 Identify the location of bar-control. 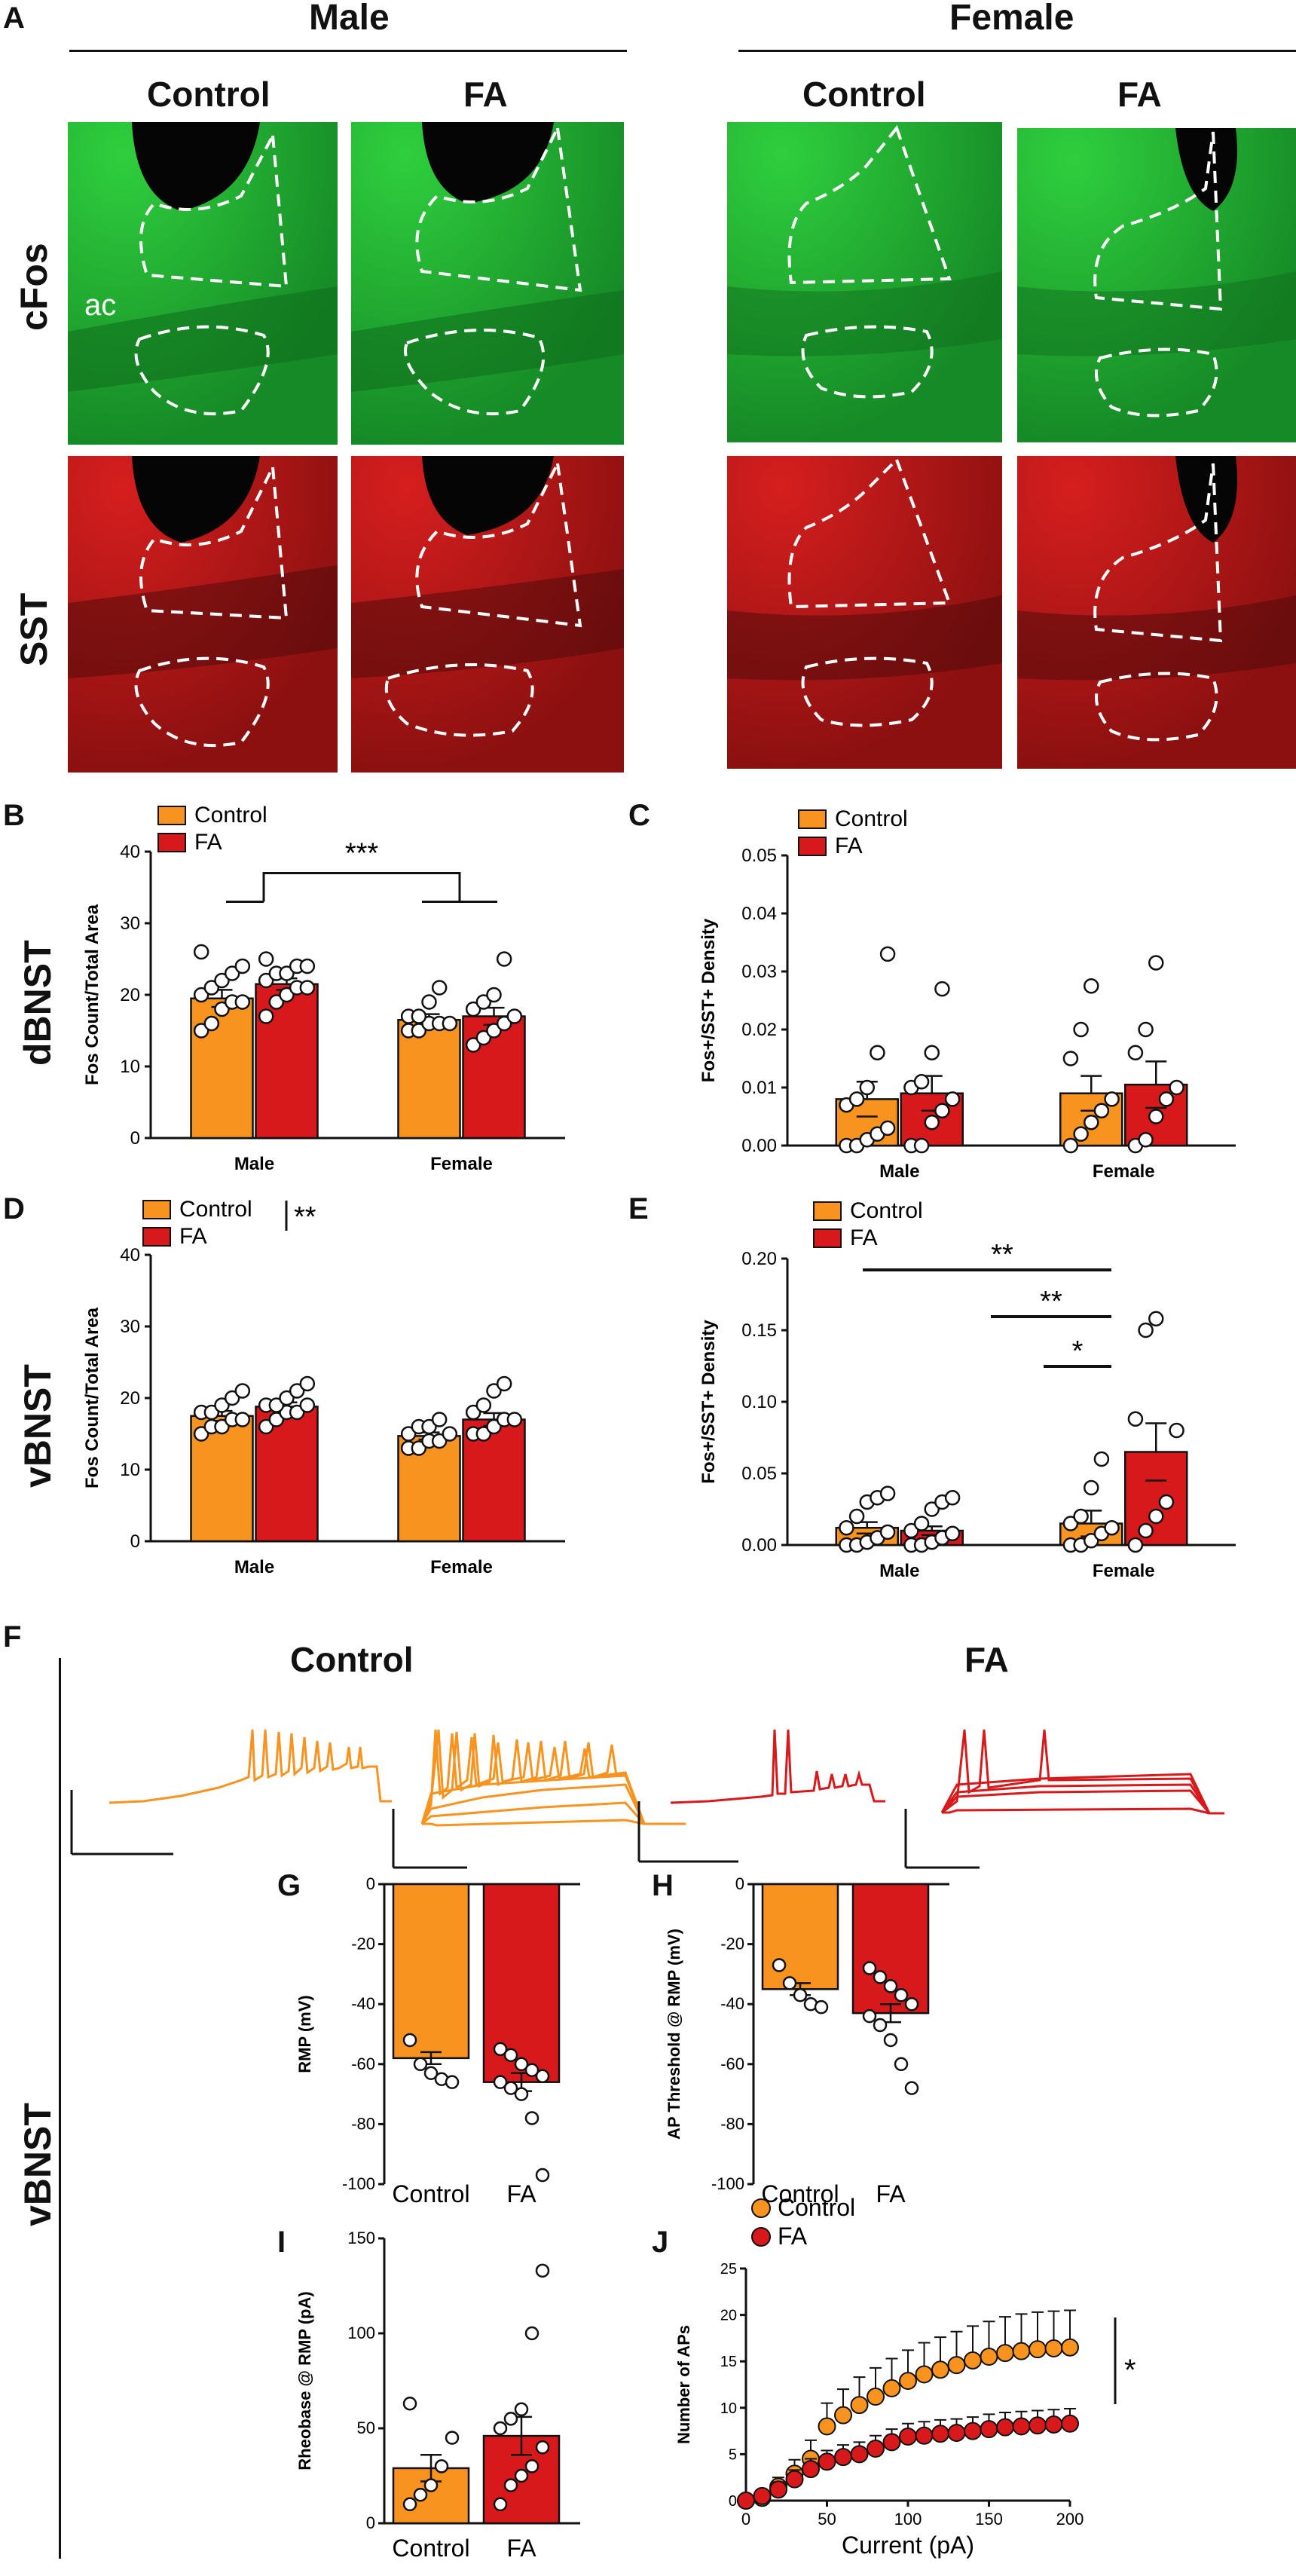
(431, 1972).